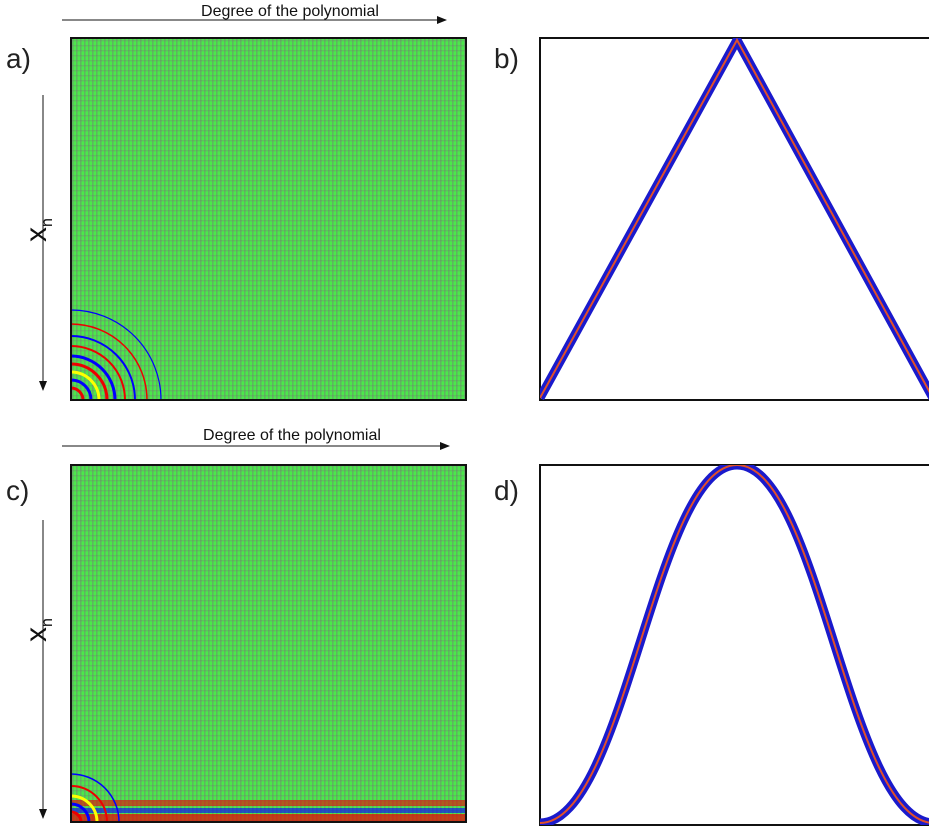 This screenshot has height=833, width=929. I want to click on panel-label: a), so click(18, 58).